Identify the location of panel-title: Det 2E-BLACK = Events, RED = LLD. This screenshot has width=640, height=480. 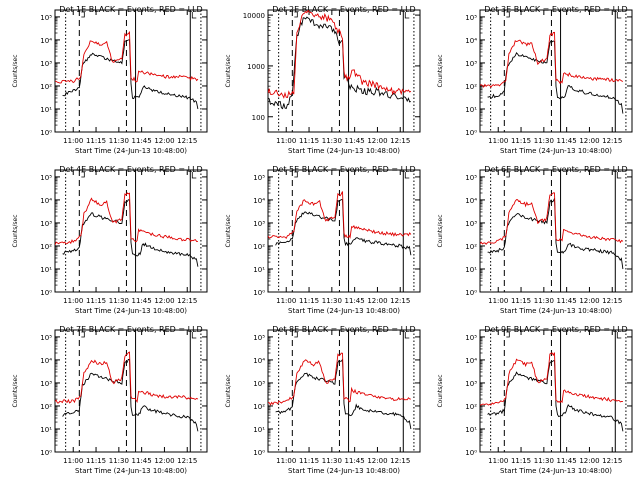
(343, 9).